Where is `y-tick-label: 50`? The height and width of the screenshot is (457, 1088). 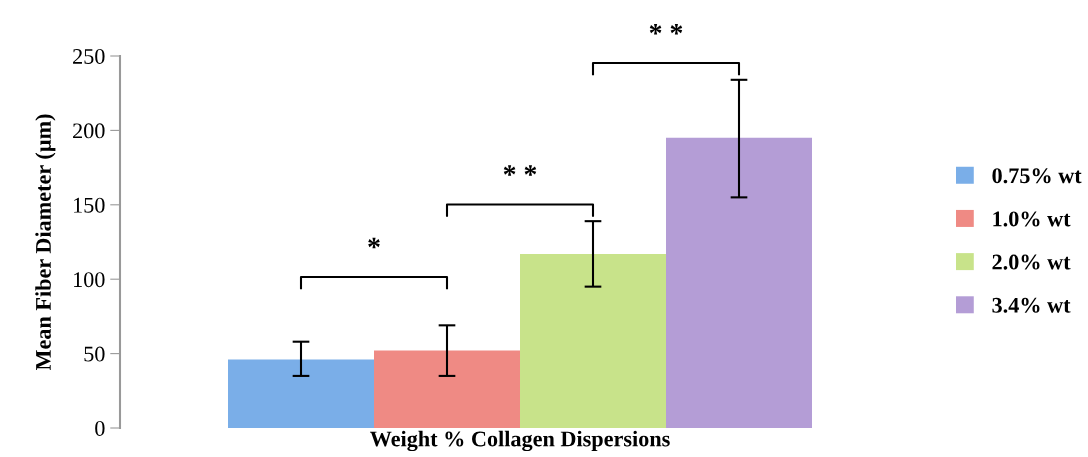 y-tick-label: 50 is located at coordinates (94, 354).